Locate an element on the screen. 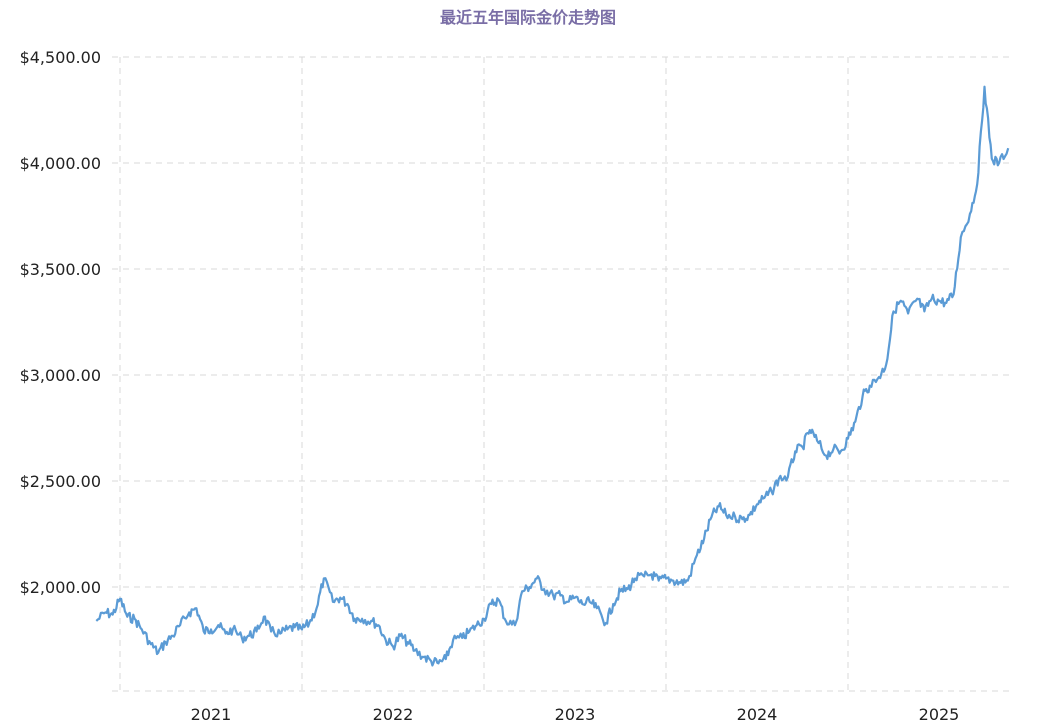 The width and height of the screenshot is (1056, 728). chart-title: 最近五年国际金价走势图 is located at coordinates (527, 17).